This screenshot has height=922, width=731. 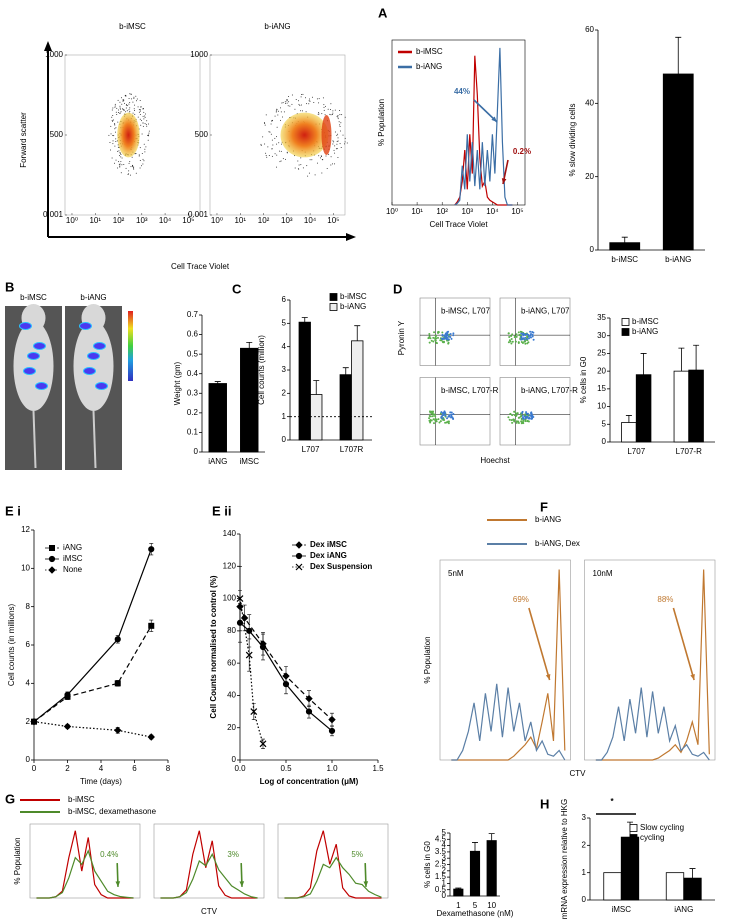 What do you see at coordinates (34, 768) in the screenshot?
I see `x-tick-label: 0` at bounding box center [34, 768].